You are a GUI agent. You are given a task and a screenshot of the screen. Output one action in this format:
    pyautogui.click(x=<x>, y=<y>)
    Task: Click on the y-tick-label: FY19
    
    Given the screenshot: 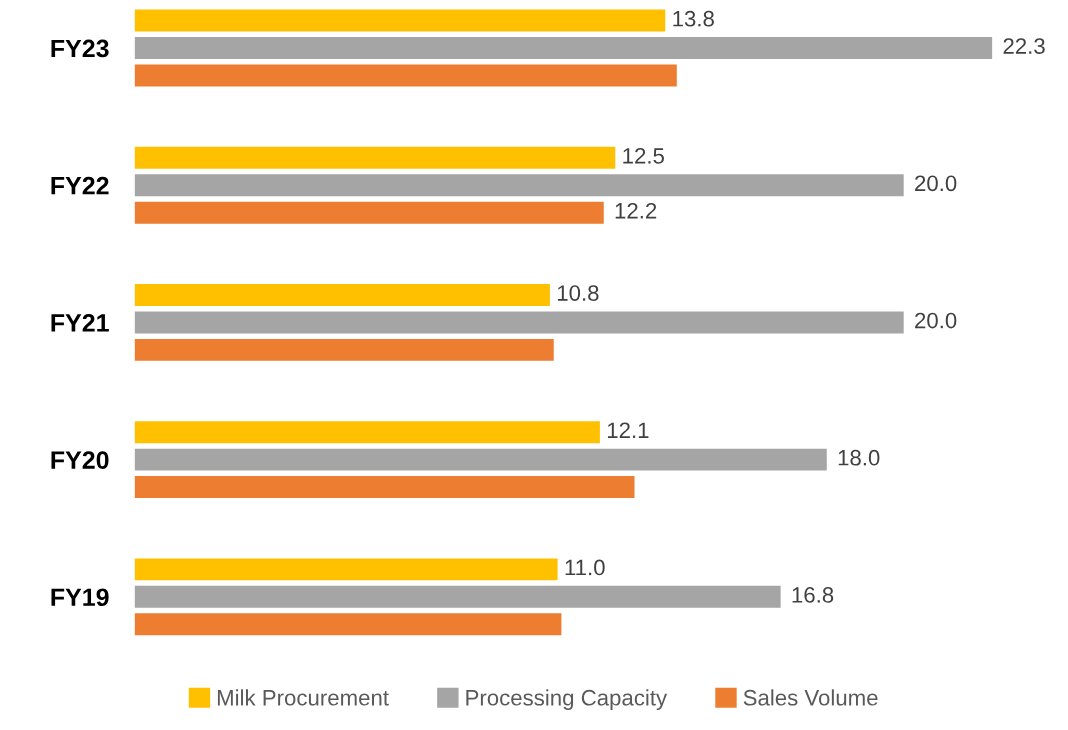 What is the action you would take?
    pyautogui.click(x=80, y=597)
    